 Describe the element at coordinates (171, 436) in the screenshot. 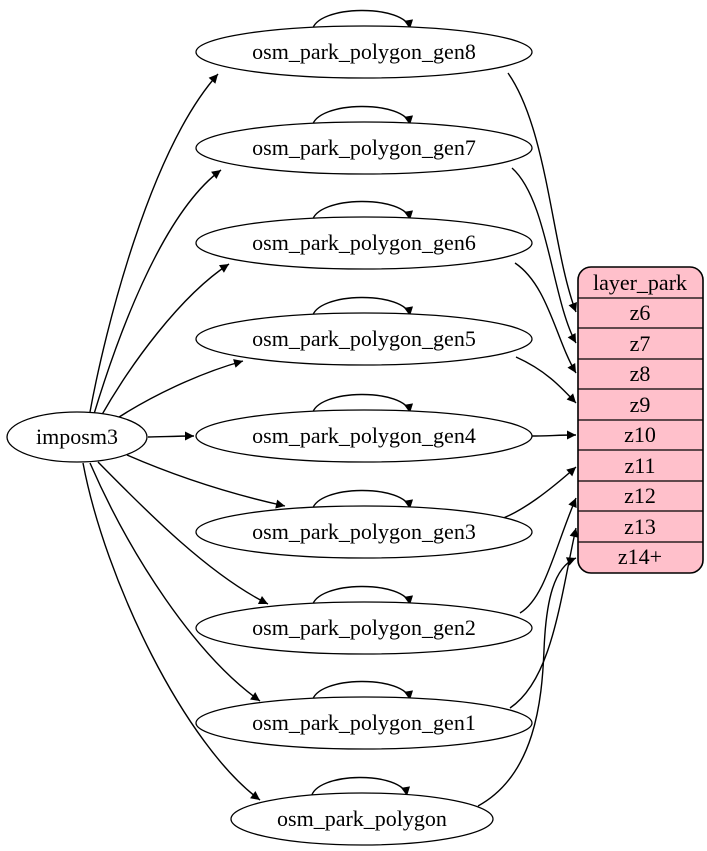

I see `edge-imposm3-gen4` at that location.